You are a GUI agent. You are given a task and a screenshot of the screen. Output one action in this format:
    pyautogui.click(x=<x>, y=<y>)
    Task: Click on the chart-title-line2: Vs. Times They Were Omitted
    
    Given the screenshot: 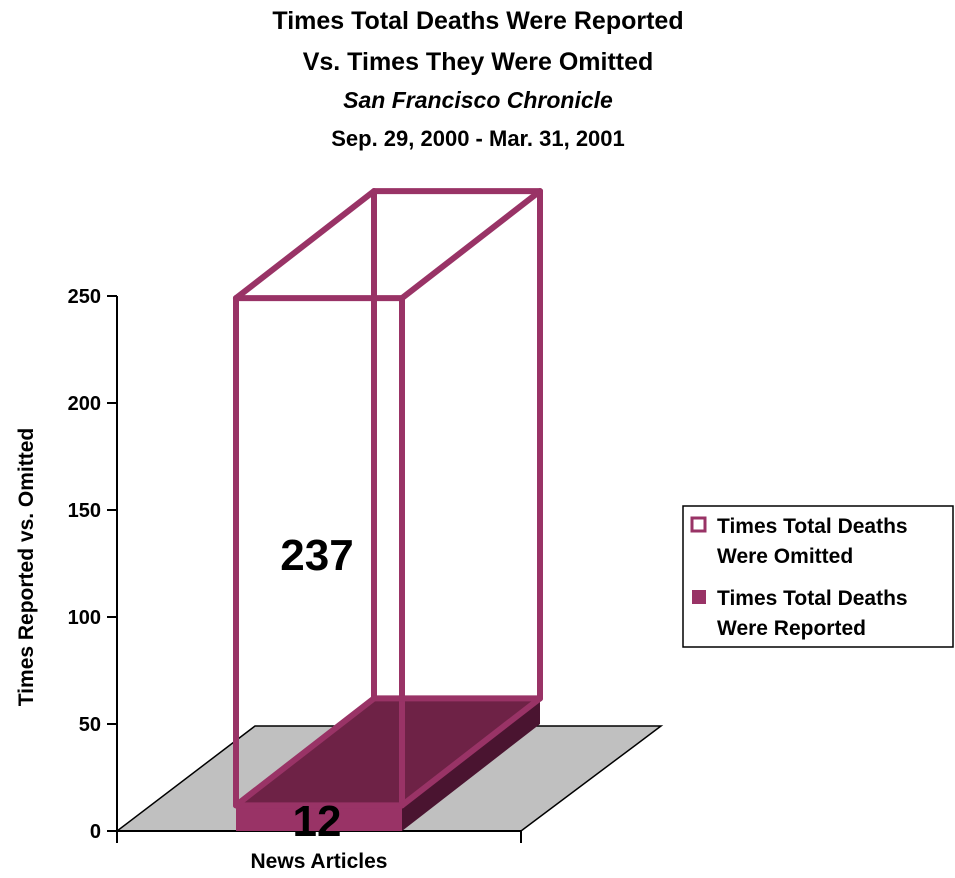 What is the action you would take?
    pyautogui.click(x=478, y=62)
    